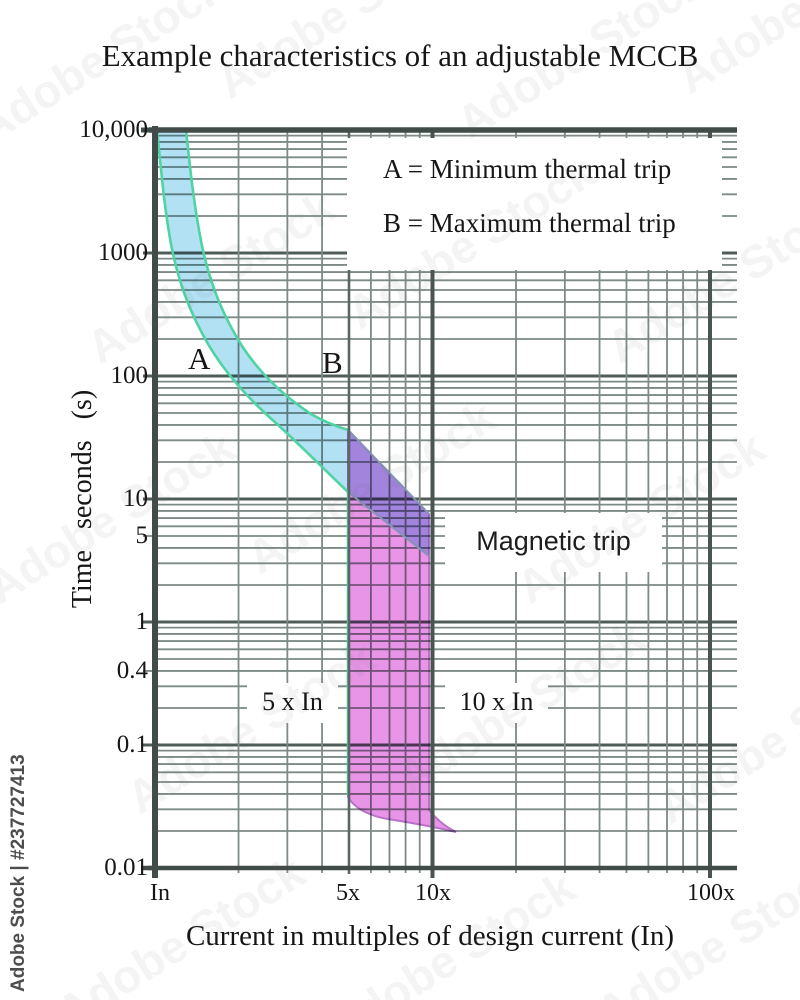 The width and height of the screenshot is (800, 1000). What do you see at coordinates (388, 524) in the screenshot?
I see `curve-a-diagonal-edge` at bounding box center [388, 524].